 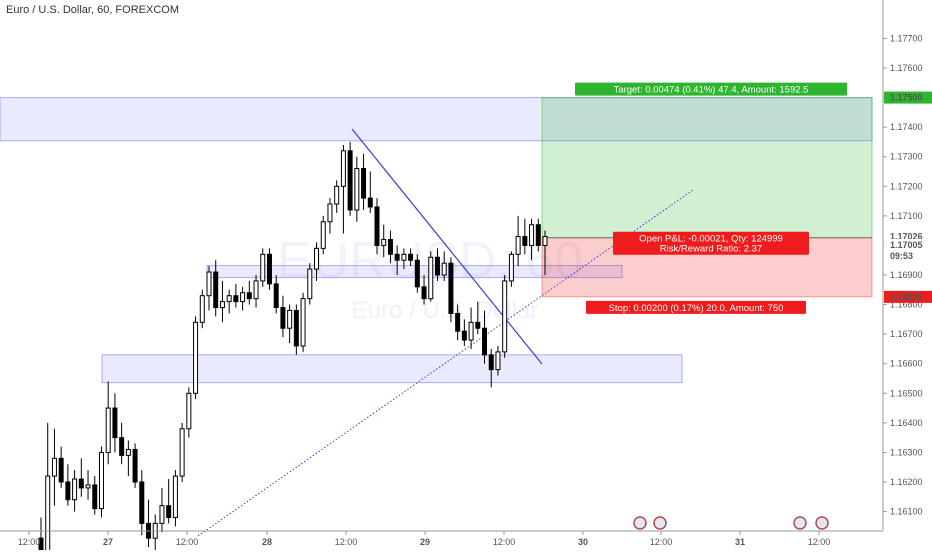 What do you see at coordinates (800, 523) in the screenshot?
I see `us-flag-icon` at bounding box center [800, 523].